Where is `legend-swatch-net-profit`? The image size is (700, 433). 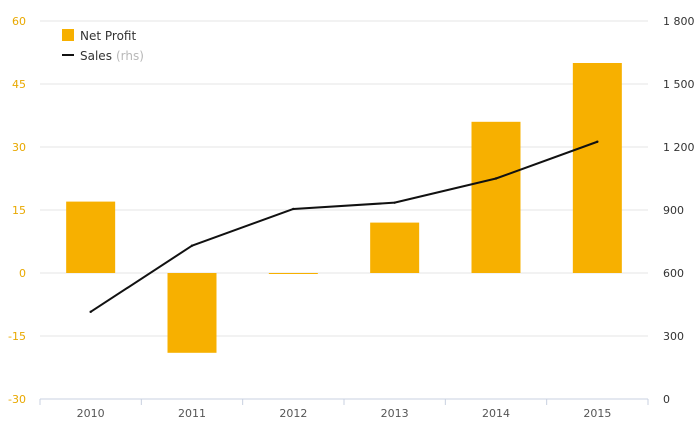 legend-swatch-net-profit is located at coordinates (68, 35).